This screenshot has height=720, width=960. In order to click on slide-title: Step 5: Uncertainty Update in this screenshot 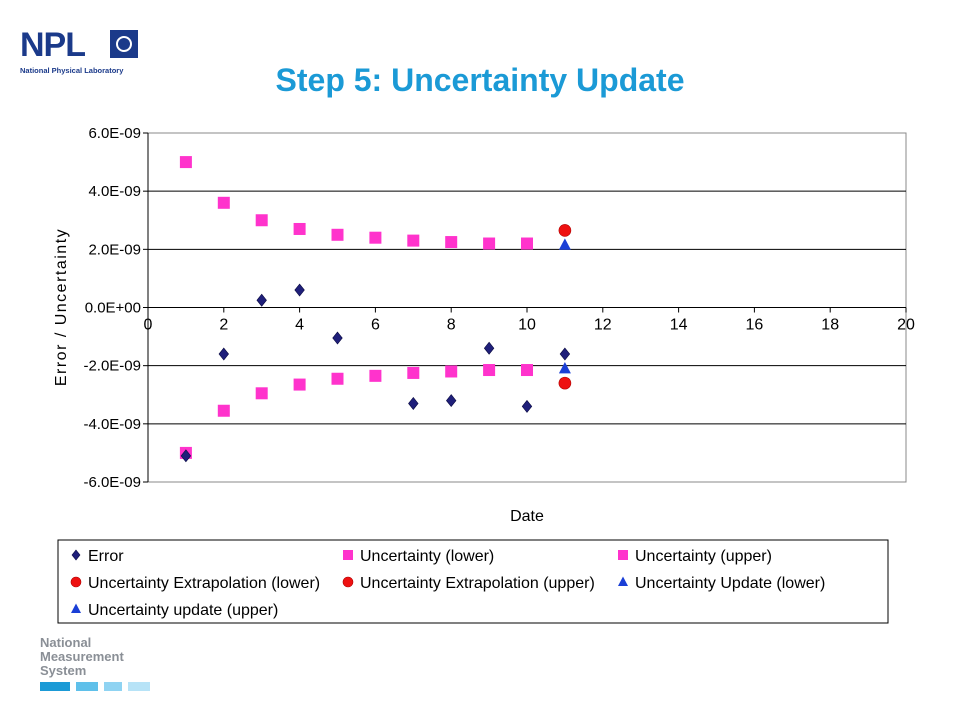, I will do `click(480, 80)`.